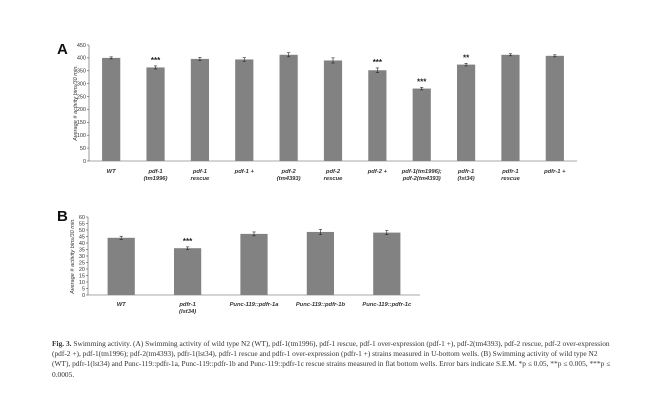 Image resolution: width=651 pixels, height=409 pixels. Describe the element at coordinates (81, 59) in the screenshot. I see `y-tick-label: 400` at that location.